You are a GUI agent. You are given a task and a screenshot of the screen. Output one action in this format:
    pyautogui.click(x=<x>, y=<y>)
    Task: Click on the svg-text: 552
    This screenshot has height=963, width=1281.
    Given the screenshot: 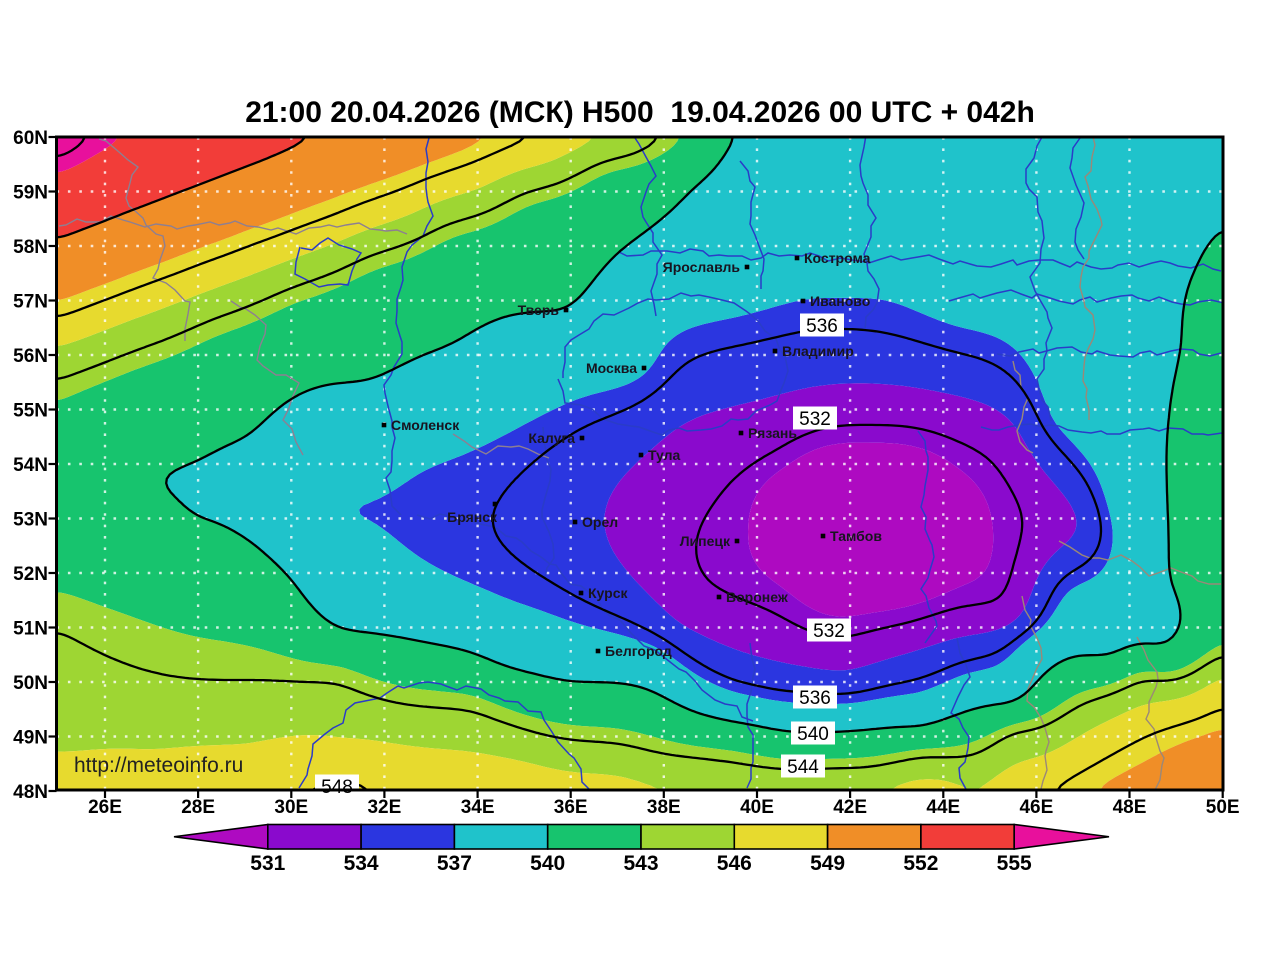 What is the action you would take?
    pyautogui.click(x=920, y=863)
    